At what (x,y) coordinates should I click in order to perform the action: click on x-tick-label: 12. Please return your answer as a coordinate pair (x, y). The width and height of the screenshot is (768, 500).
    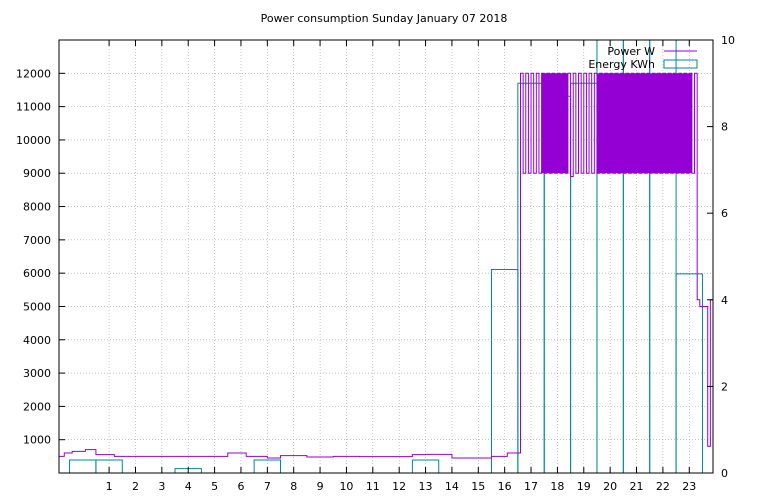
    Looking at the image, I should click on (399, 486).